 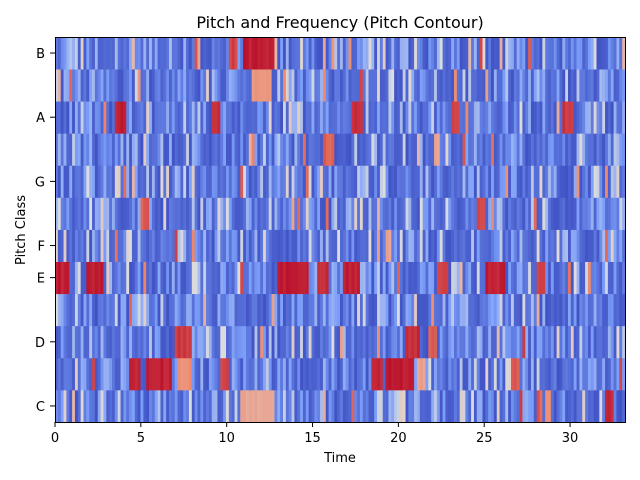 What do you see at coordinates (40, 118) in the screenshot?
I see `y-tick-label: A` at bounding box center [40, 118].